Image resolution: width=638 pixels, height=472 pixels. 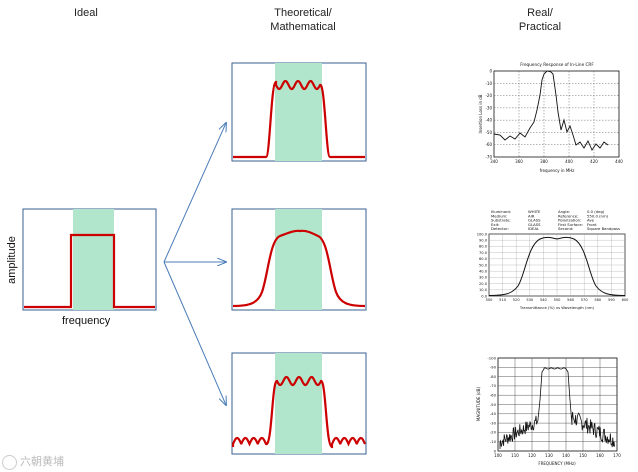 What do you see at coordinates (33, 461) in the screenshot?
I see `watermark: 六朝黄埔` at bounding box center [33, 461].